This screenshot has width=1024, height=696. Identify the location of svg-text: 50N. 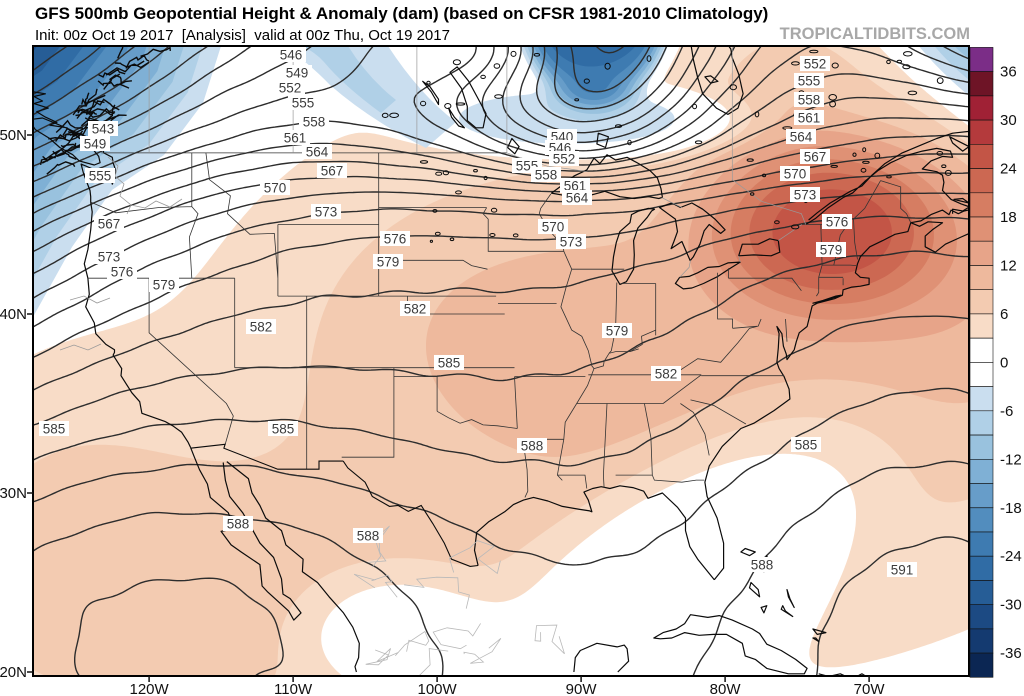
(13, 135).